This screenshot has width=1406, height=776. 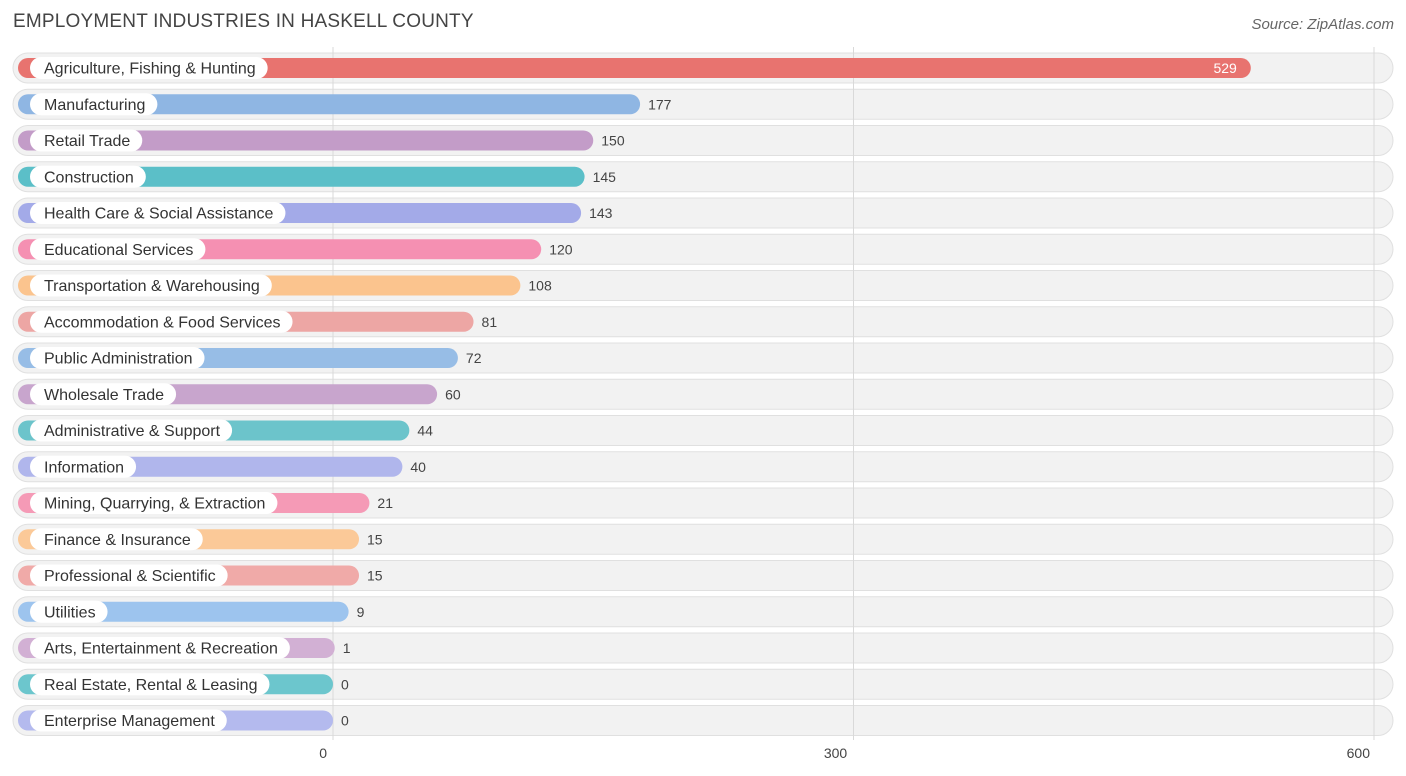 I want to click on category-label-text: Administrative & Support, so click(x=132, y=431).